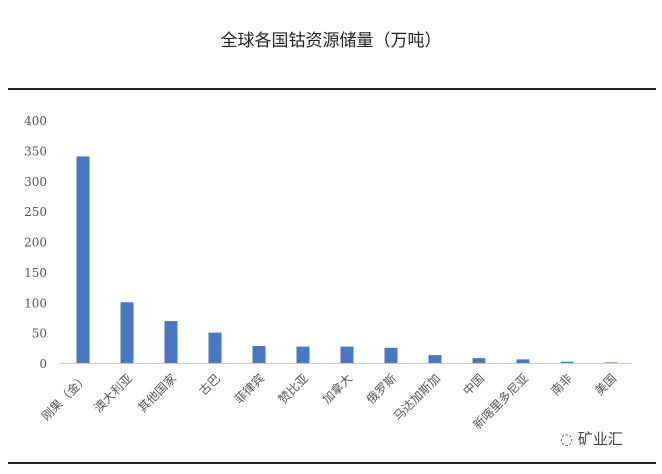 Image resolution: width=662 pixels, height=474 pixels. Describe the element at coordinates (35, 182) in the screenshot. I see `y-tick-label: 300` at that location.